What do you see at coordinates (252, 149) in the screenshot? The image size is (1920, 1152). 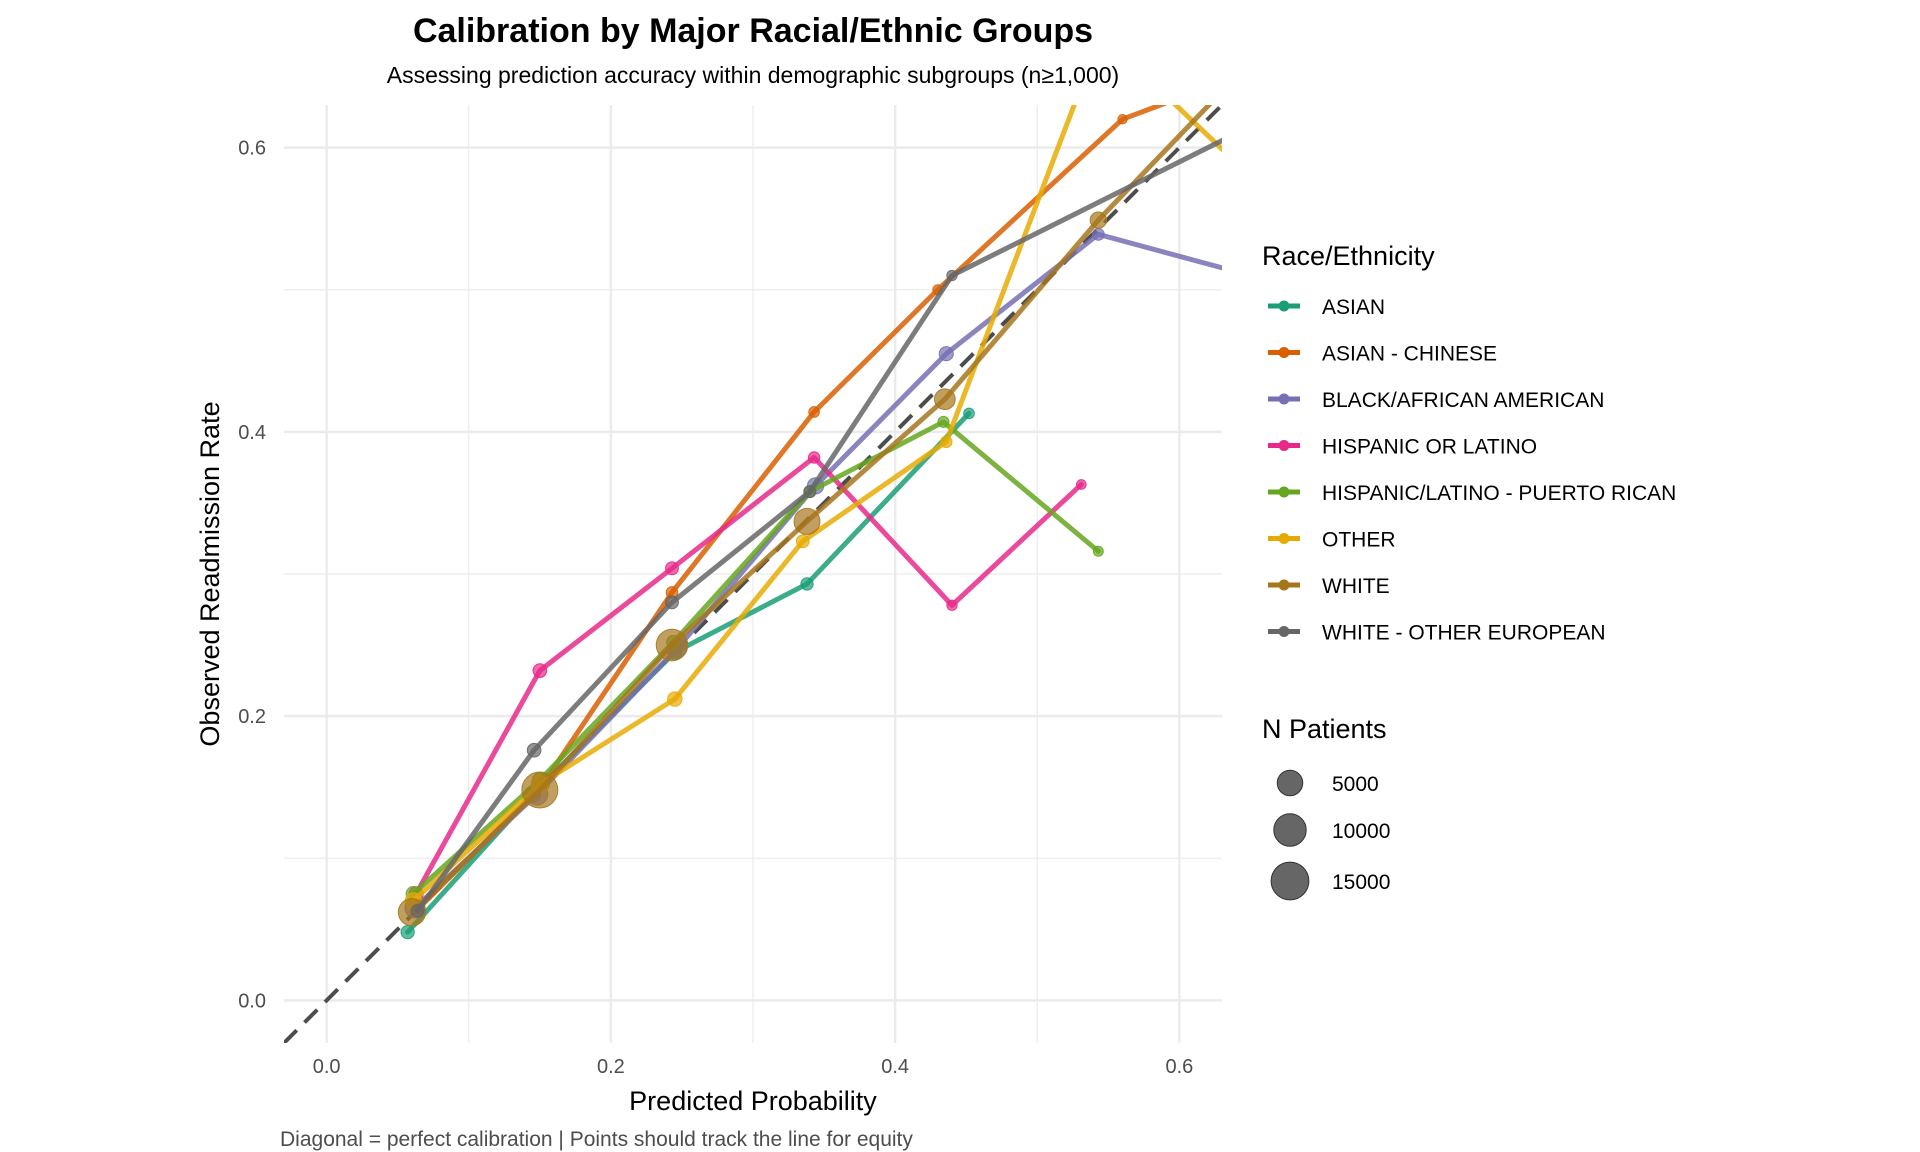 I see `y-tick-label: 0.6` at bounding box center [252, 149].